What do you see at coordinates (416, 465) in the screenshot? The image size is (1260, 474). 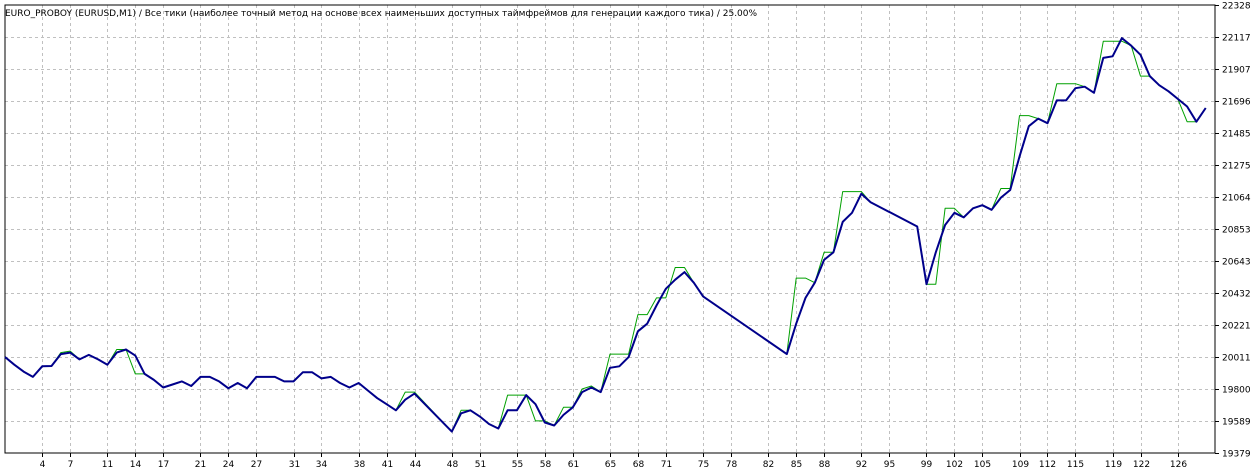 I see `x-tick-label: 44` at bounding box center [416, 465].